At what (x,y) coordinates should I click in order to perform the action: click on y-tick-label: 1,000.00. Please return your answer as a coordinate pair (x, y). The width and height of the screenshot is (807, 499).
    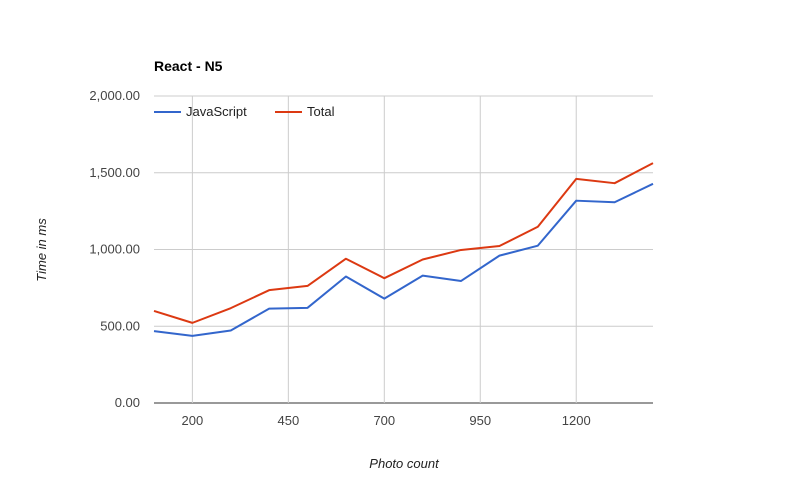
    Looking at the image, I should click on (114, 249).